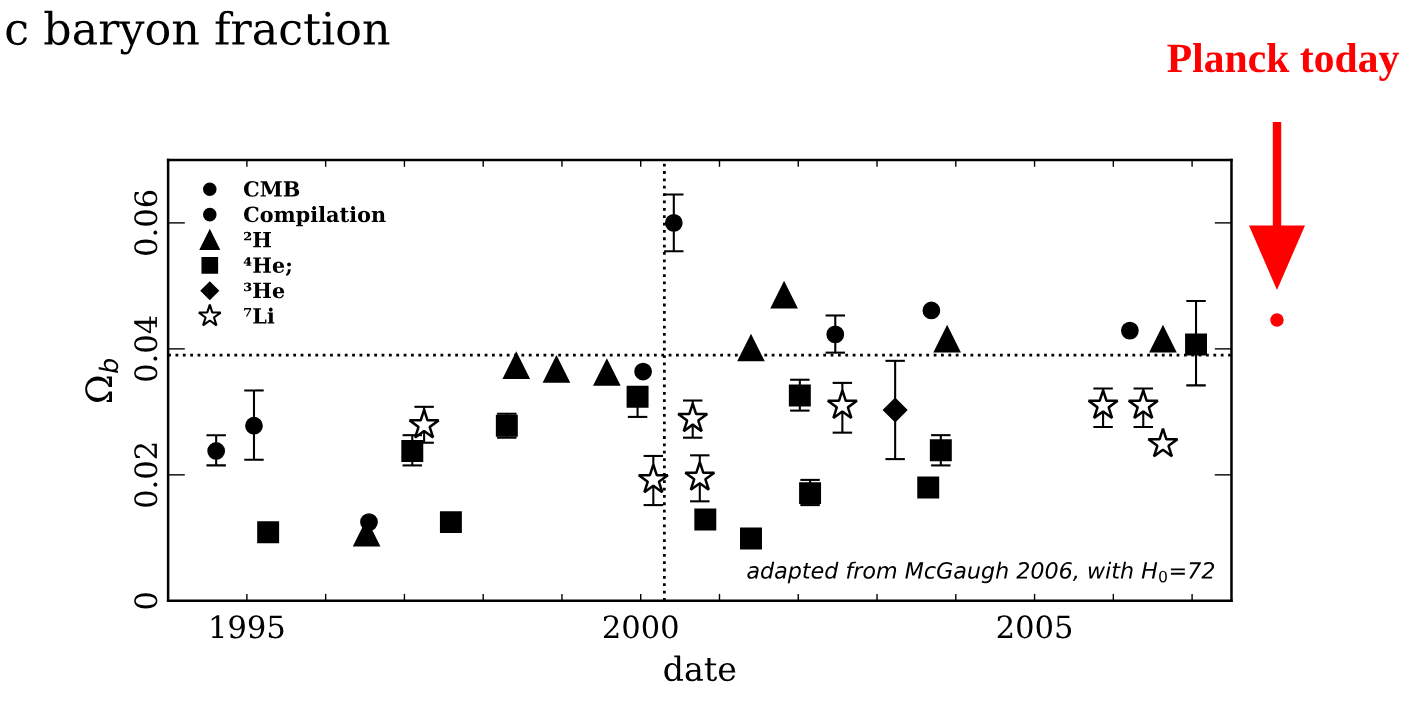 Image resolution: width=1401 pixels, height=717 pixels. I want to click on chart-title: c baryon fraction, so click(198, 32).